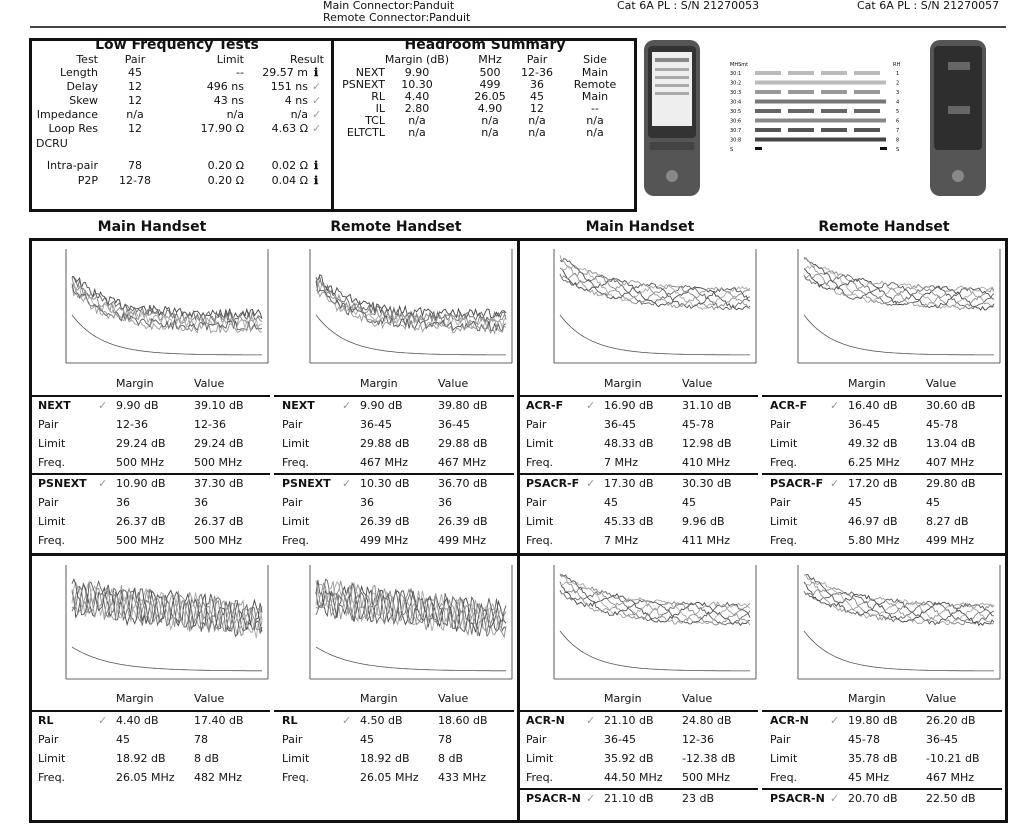 The height and width of the screenshot is (832, 1024). Describe the element at coordinates (397, 17) in the screenshot. I see `remote-connector: Remote Connector:Panduit` at that location.